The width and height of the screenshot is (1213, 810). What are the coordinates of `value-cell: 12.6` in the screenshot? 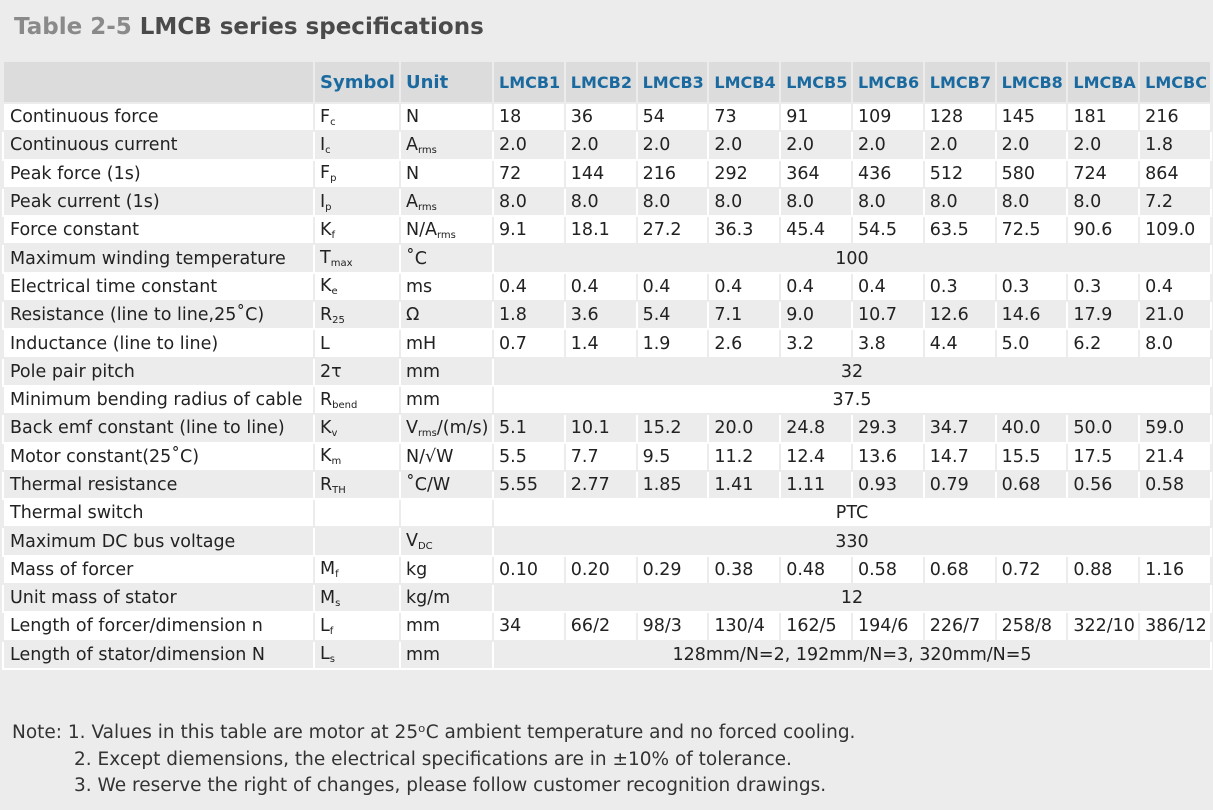 It's located at (959, 315).